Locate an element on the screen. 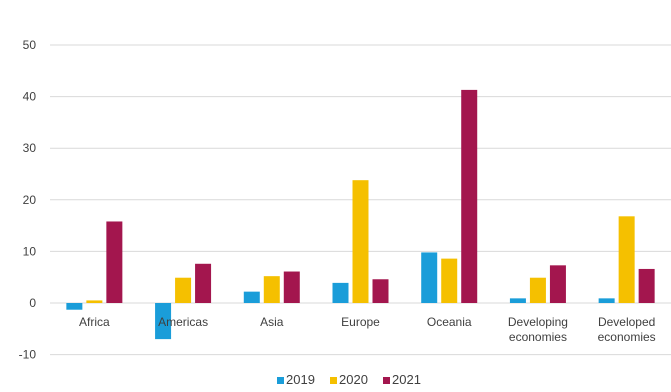  y-tick-label: 30 is located at coordinates (30, 148).